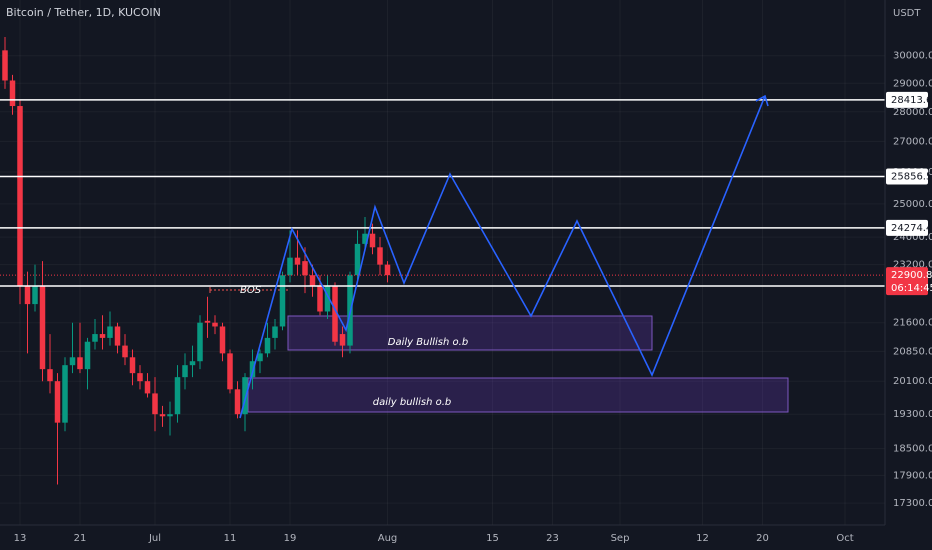  What do you see at coordinates (912, 475) in the screenshot?
I see `y-tick-label: 17900.0` at bounding box center [912, 475].